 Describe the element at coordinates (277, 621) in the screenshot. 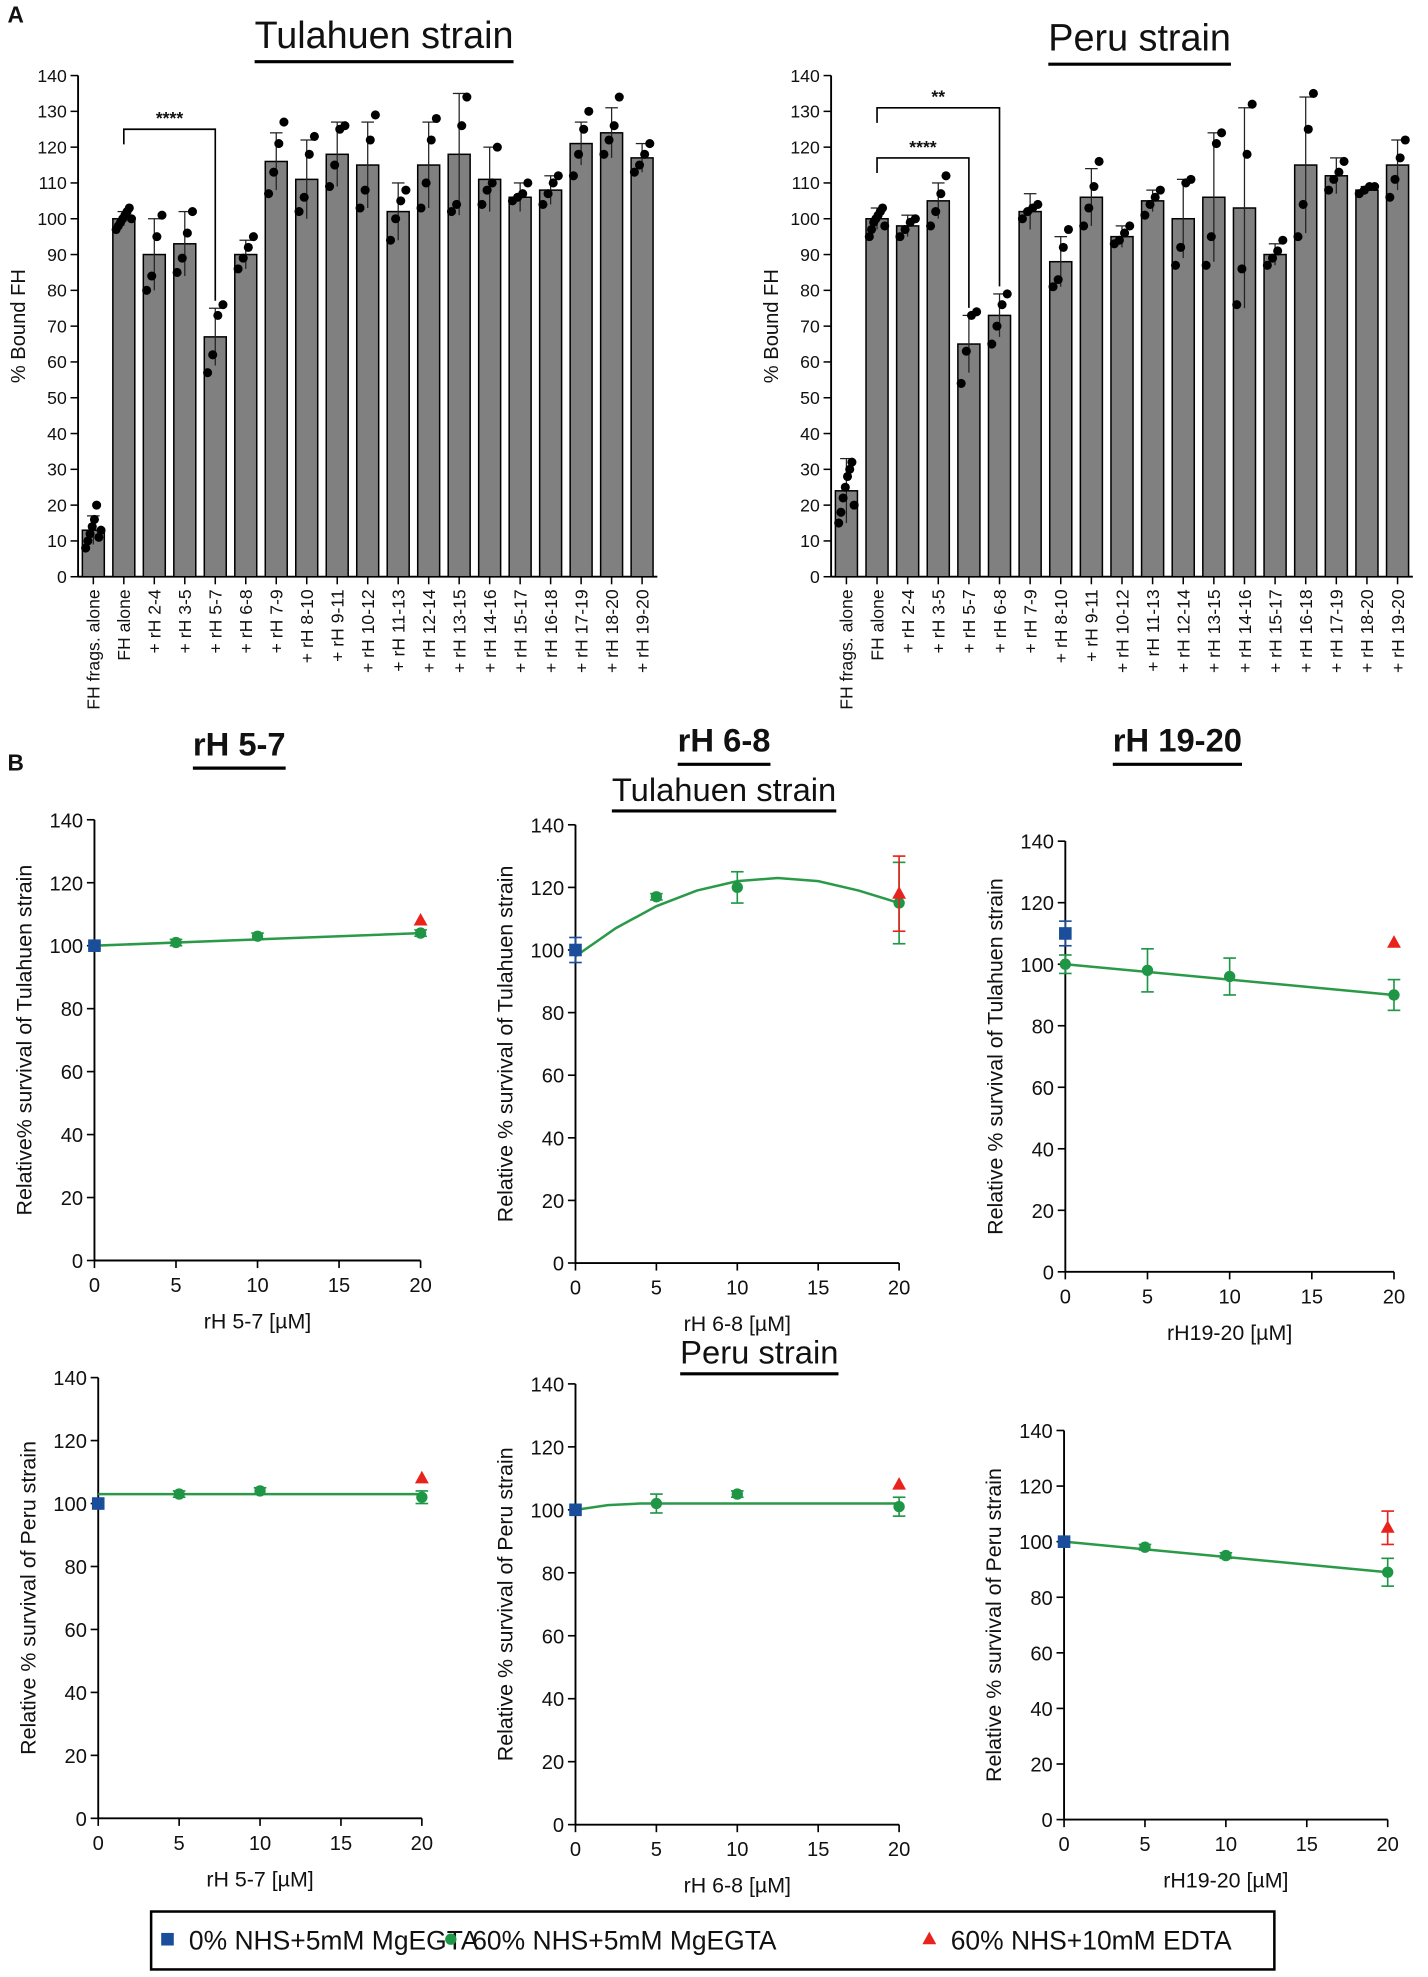

I see `x-tick-label: + rH 7-9` at that location.